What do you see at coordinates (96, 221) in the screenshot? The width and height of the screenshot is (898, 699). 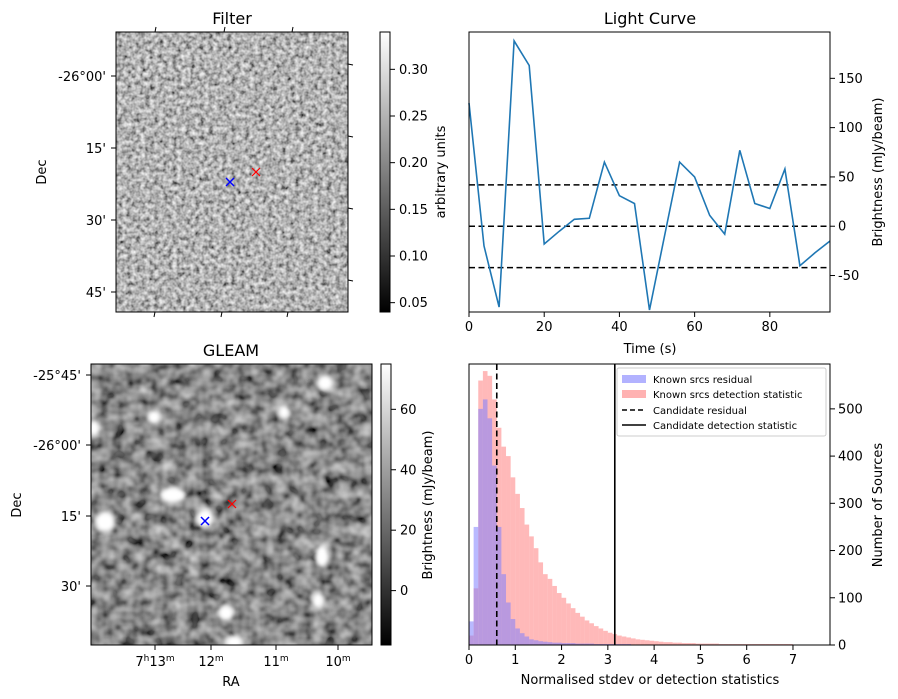 I see `filter-ytick: 30'` at bounding box center [96, 221].